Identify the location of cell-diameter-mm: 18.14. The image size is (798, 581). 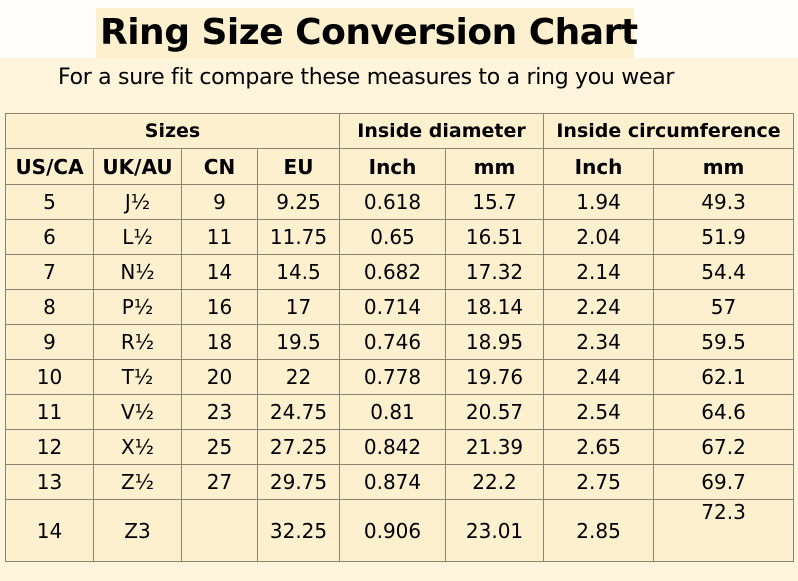
(495, 307).